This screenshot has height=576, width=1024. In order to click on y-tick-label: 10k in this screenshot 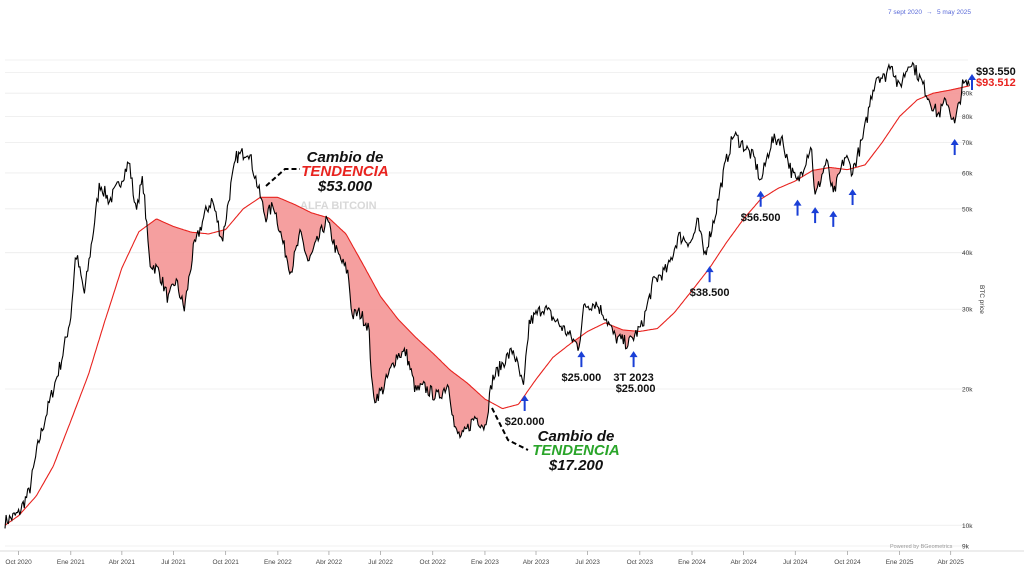, I will do `click(967, 526)`.